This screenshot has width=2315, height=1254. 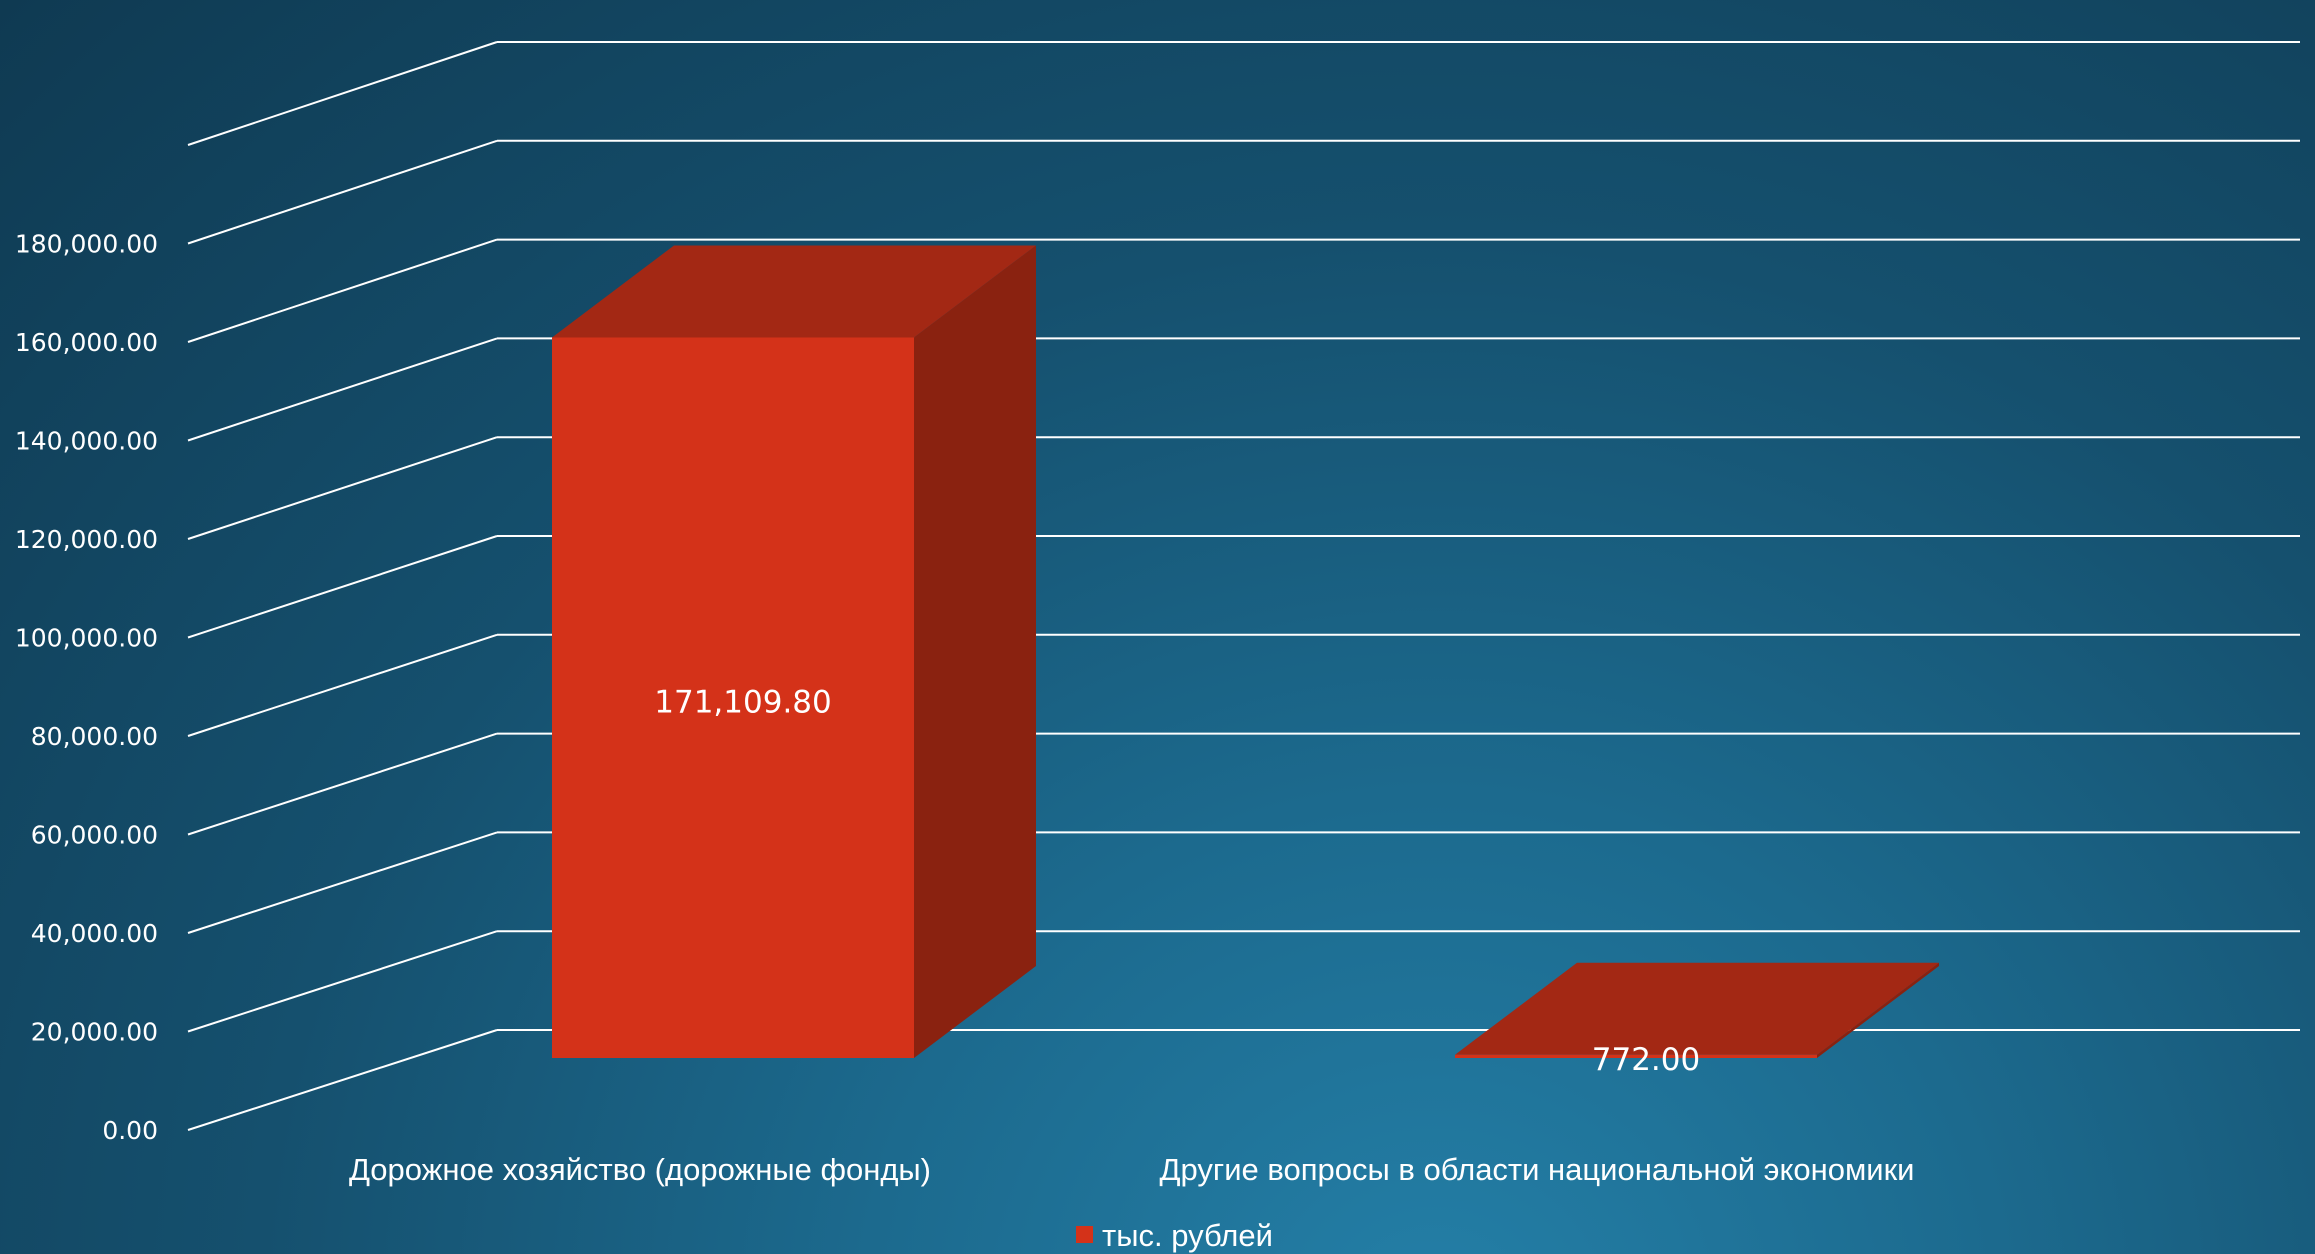 I want to click on legend: тыс. рублей, so click(x=1174, y=1235).